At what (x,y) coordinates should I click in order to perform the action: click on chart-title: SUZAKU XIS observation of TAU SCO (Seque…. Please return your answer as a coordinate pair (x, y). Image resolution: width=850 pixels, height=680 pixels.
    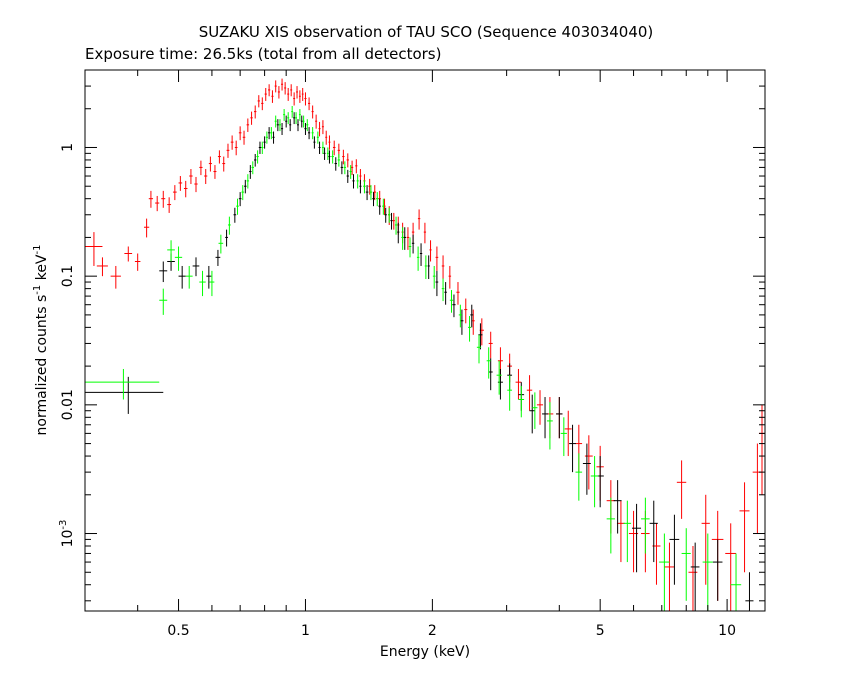
    Looking at the image, I should click on (426, 32).